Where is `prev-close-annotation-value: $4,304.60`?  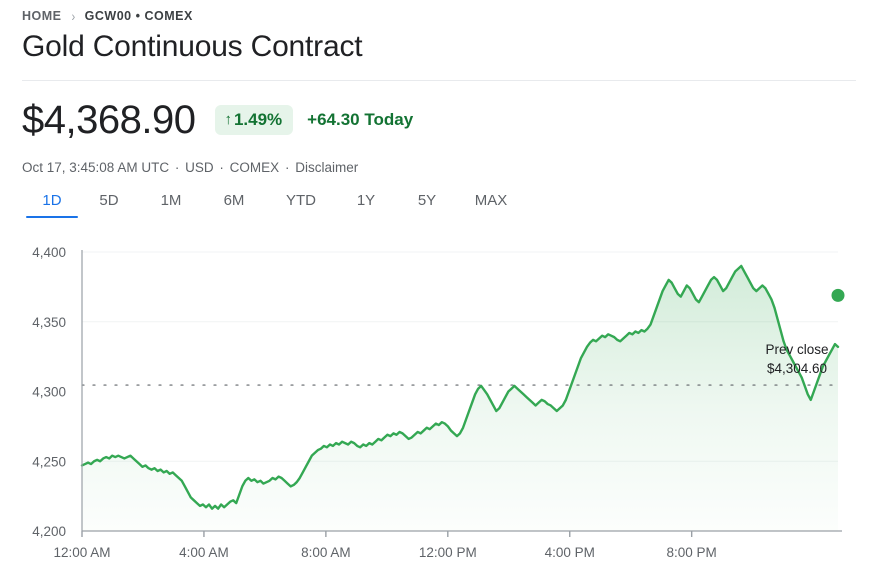 prev-close-annotation-value: $4,304.60 is located at coordinates (797, 368).